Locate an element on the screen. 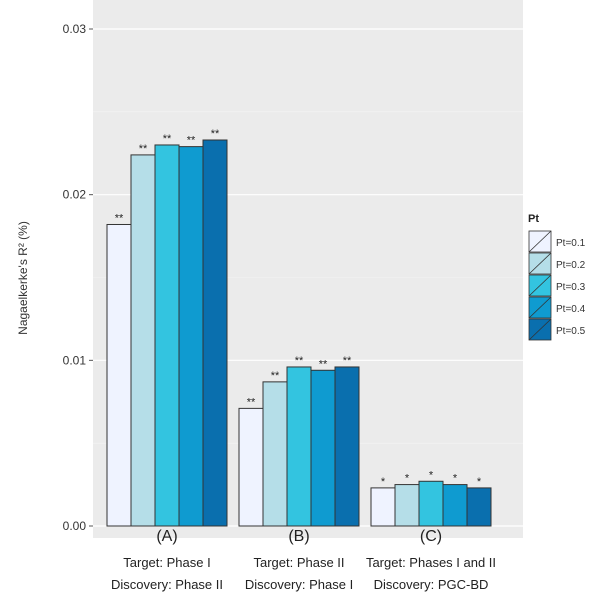 The image size is (602, 602). legend-label: Pt=0.3 is located at coordinates (571, 287).